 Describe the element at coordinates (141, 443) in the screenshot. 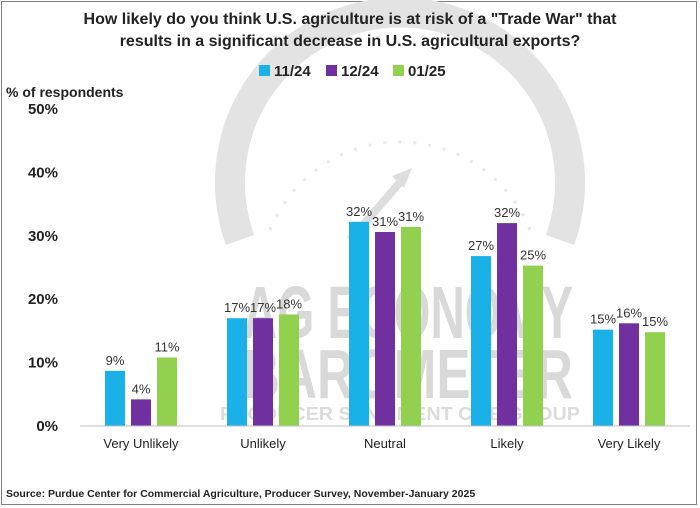

I see `x-tick-label: Very Unlikely` at that location.